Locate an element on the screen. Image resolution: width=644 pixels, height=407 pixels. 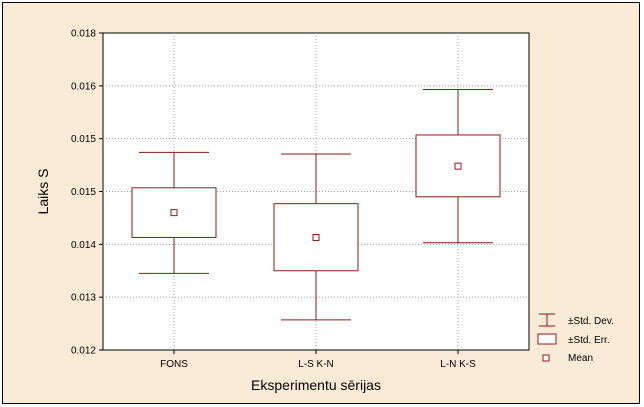
legend: ±Std. Dev. ±Std. Err. Mean is located at coordinates (575, 338).